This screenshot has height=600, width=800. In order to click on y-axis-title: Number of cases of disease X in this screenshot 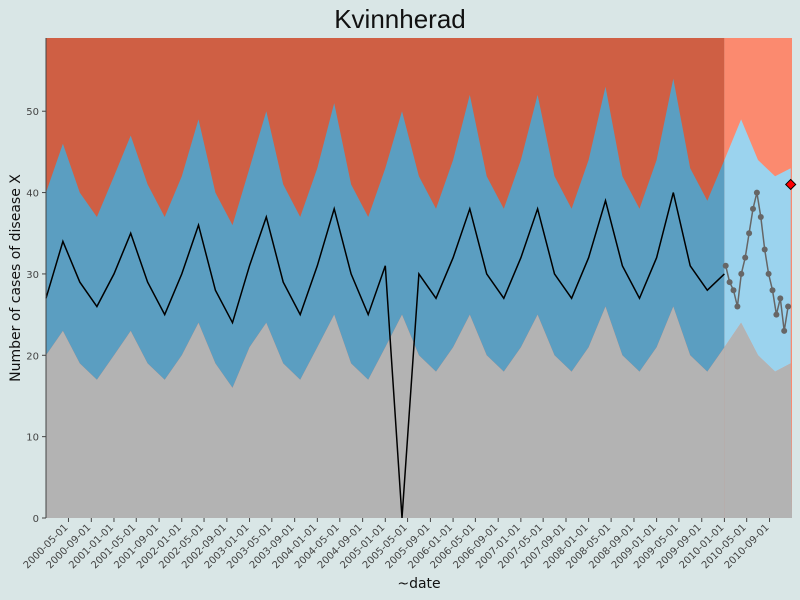, I will do `click(16, 278)`.